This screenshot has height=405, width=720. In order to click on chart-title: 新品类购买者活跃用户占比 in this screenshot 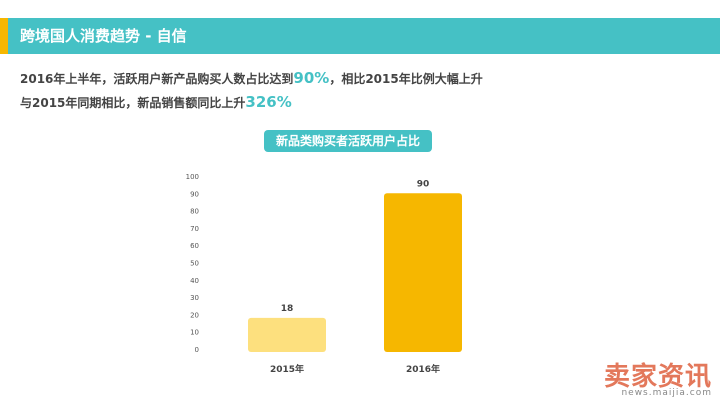, I will do `click(348, 141)`.